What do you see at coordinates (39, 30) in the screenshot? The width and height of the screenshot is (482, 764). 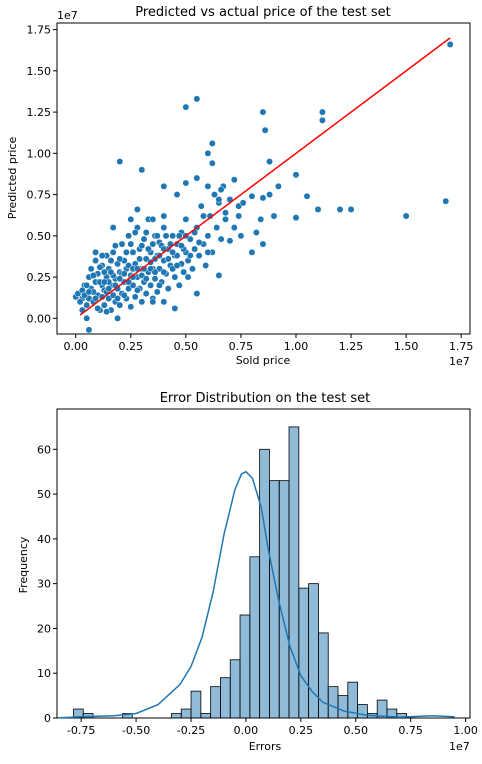 I see `scatter-y-tick-label: 1.75` at bounding box center [39, 30].